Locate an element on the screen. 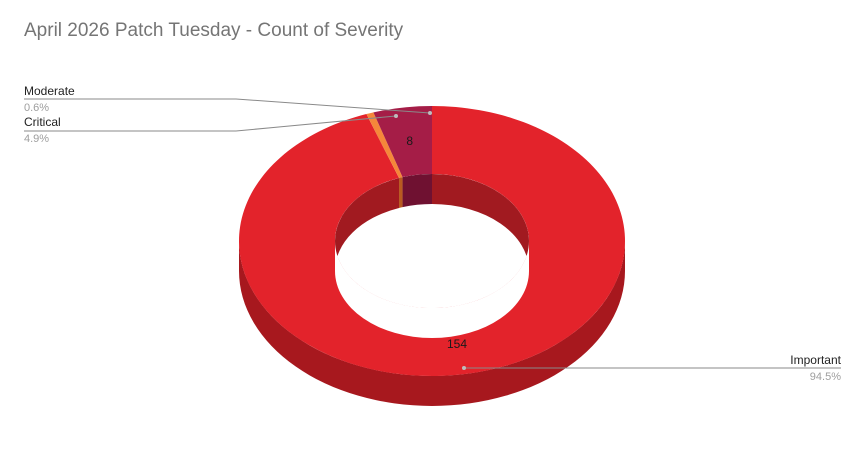 The height and width of the screenshot is (473, 865). slice-moderate is located at coordinates (384, 145).